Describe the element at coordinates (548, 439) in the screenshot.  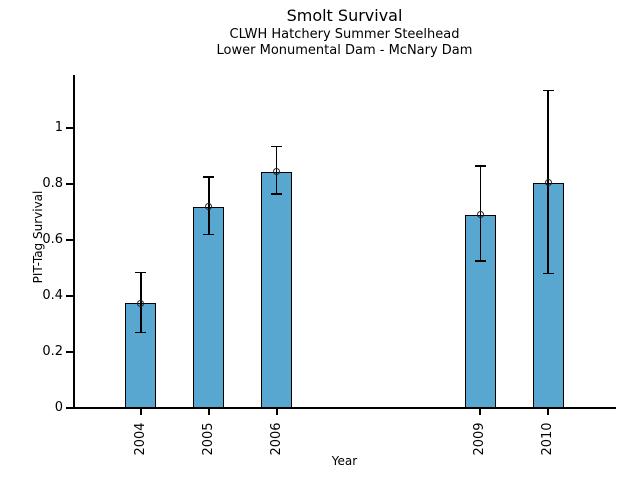
I see `x-tick-label-2010: 2010` at that location.